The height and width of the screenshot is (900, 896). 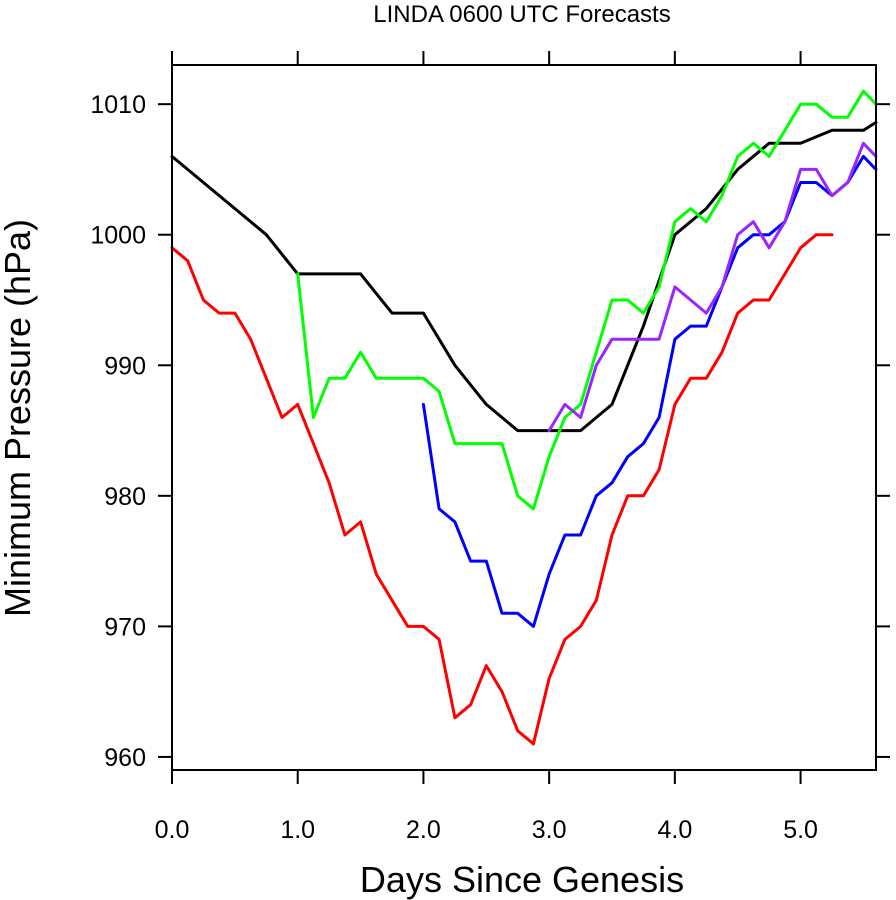 I want to click on x-tick-label: 2.0, so click(x=423, y=830).